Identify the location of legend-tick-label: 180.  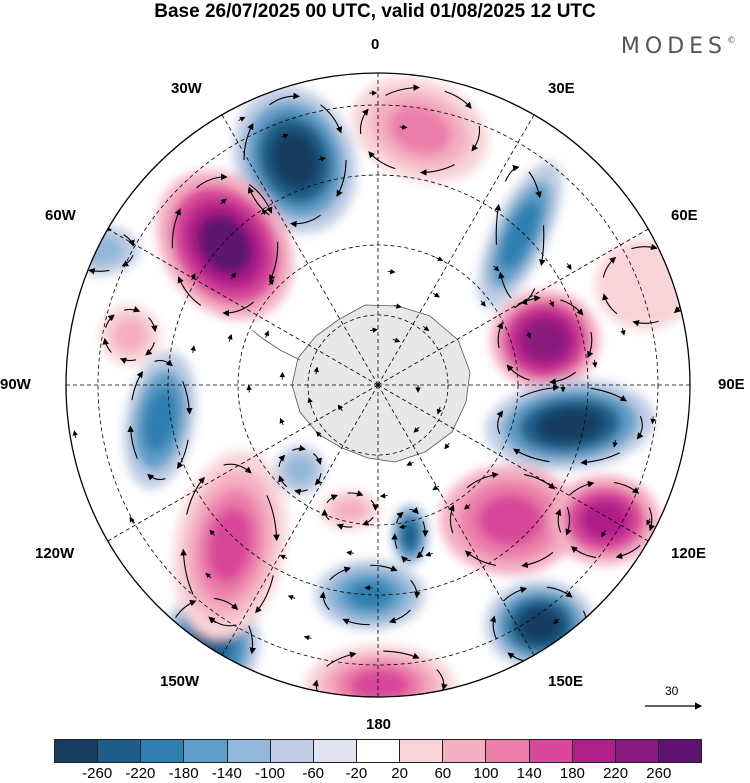
(572, 773).